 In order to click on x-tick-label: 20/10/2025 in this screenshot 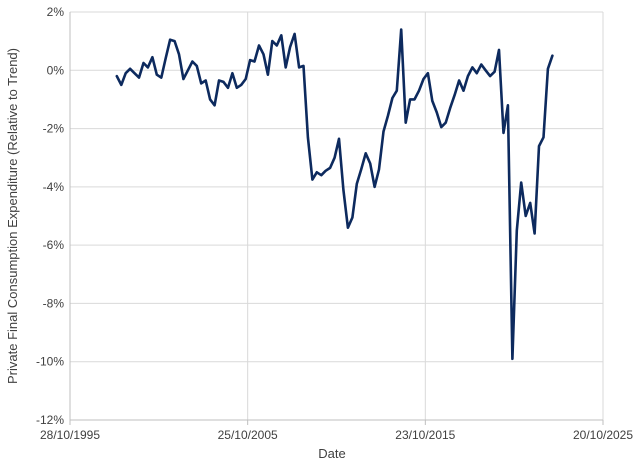, I will do `click(603, 435)`.